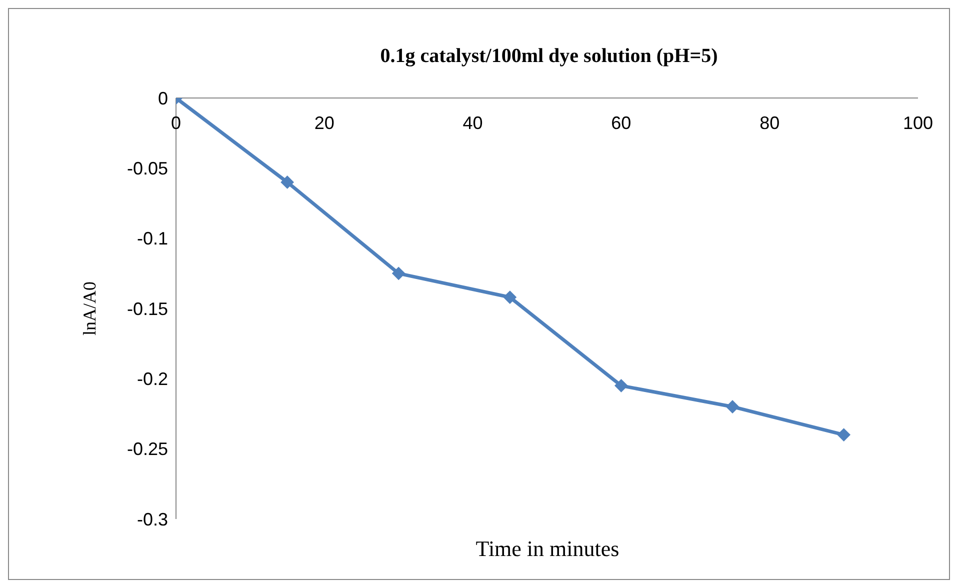  What do you see at coordinates (147, 168) in the screenshot?
I see `y-tick-label: -0.05` at bounding box center [147, 168].